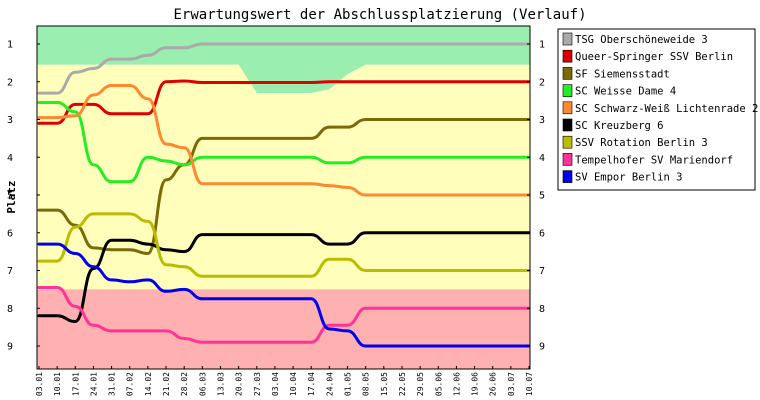  Describe the element at coordinates (257, 384) in the screenshot. I see `x-tick-label: 27.03` at that location.